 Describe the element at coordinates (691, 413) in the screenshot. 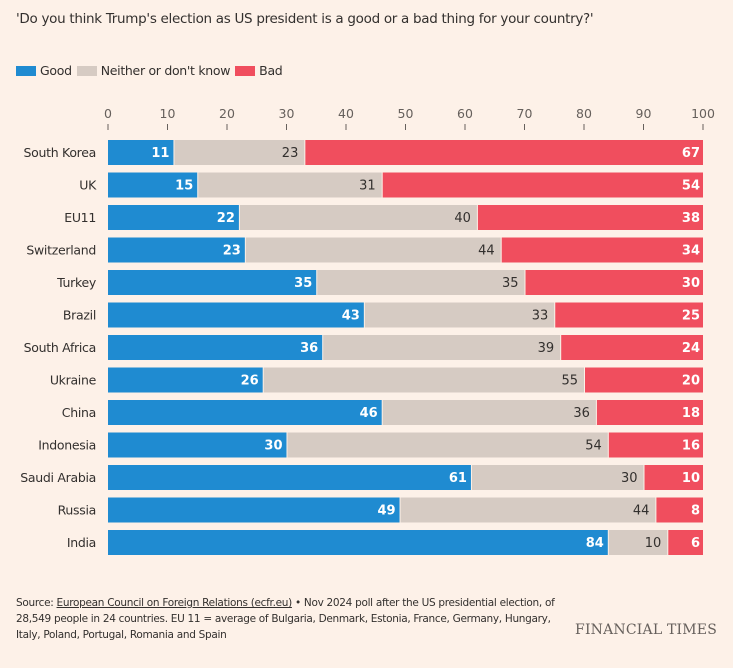

I see `data-label-bad: 18` at that location.